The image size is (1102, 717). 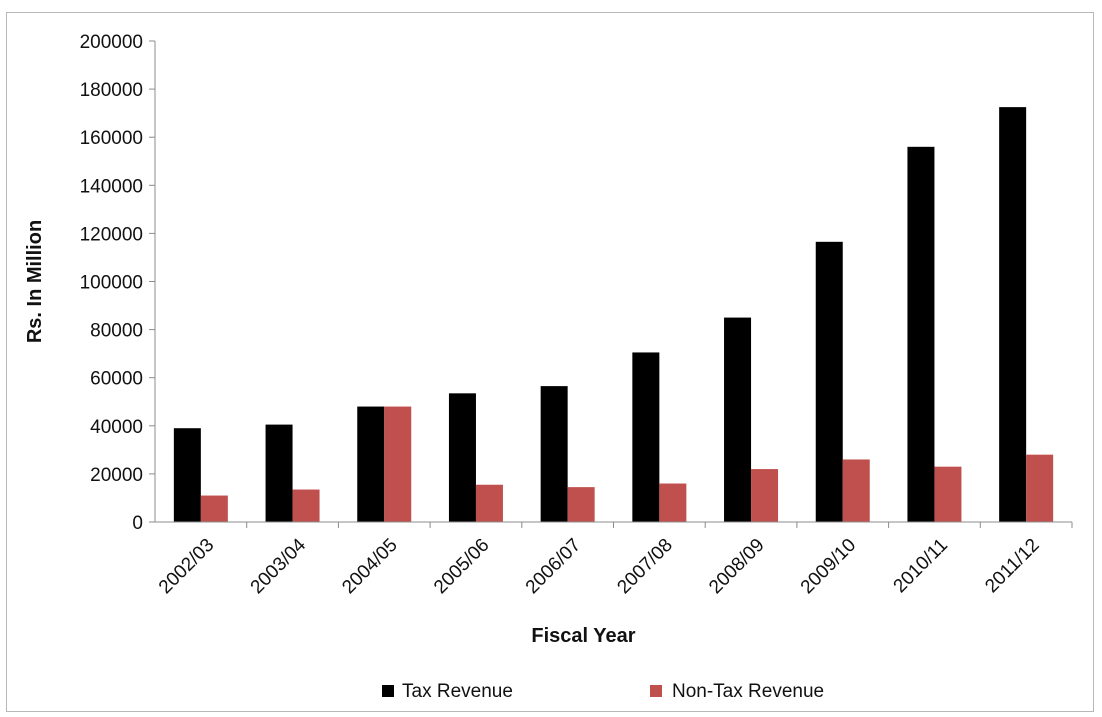 What do you see at coordinates (583, 636) in the screenshot?
I see `x-axis-title: Fiscal Year` at bounding box center [583, 636].